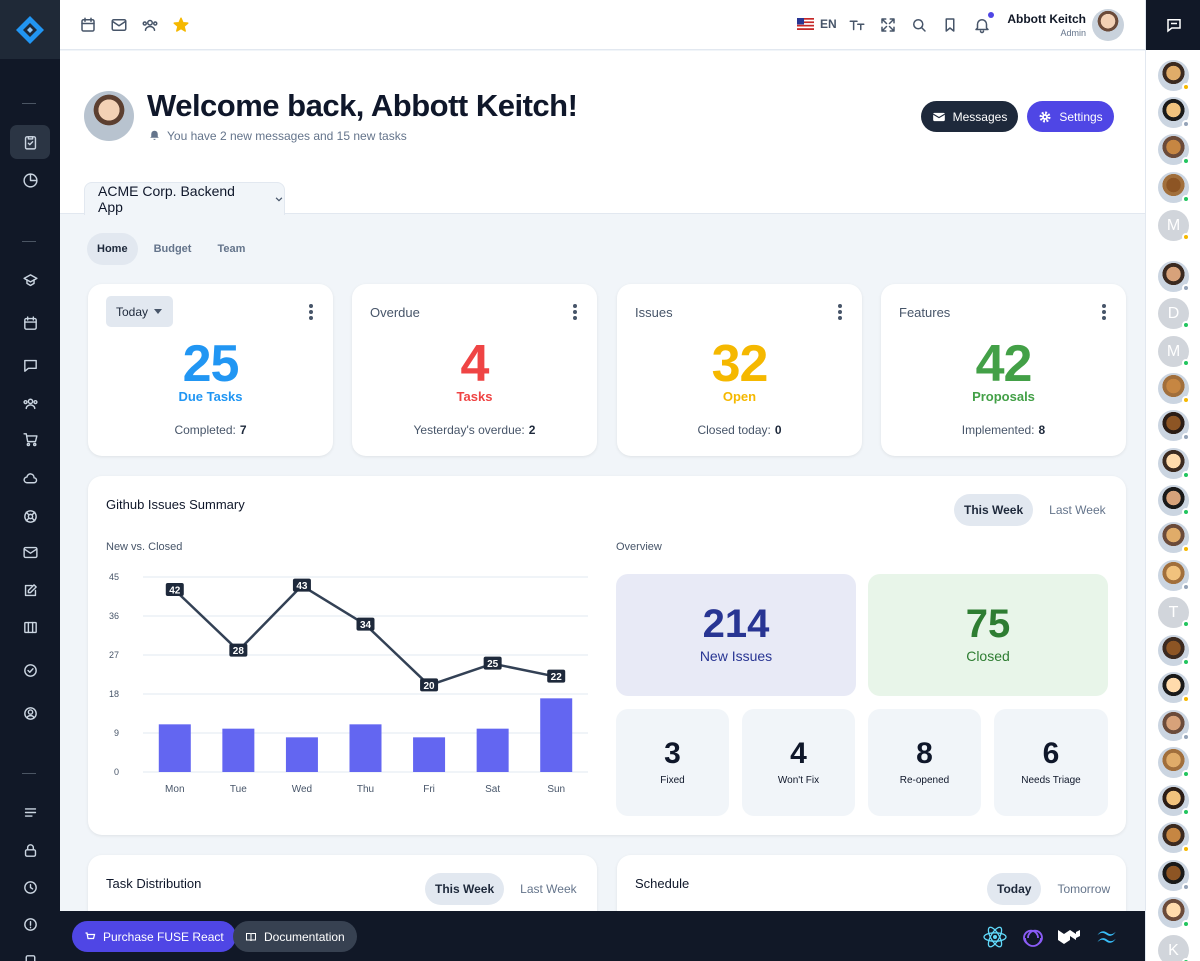  I want to click on nav-help-center-icon, so click(30, 516).